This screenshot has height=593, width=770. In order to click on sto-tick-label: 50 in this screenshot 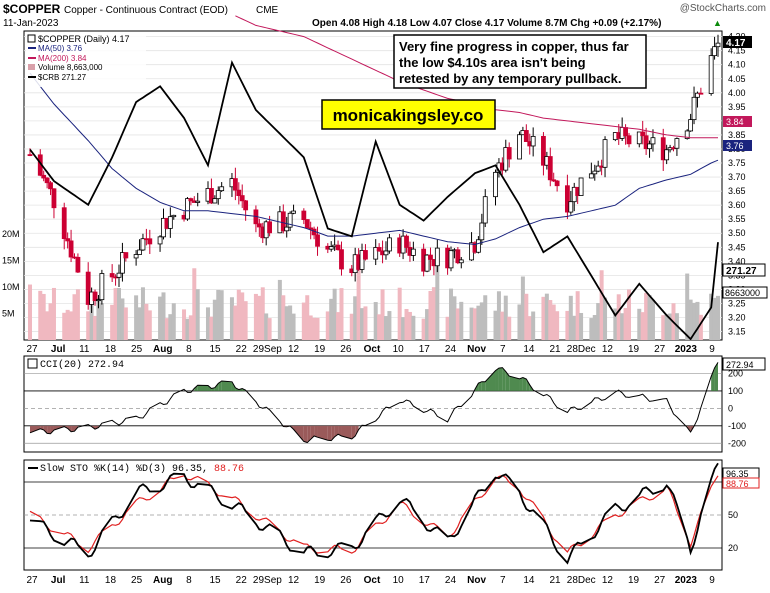, I will do `click(733, 515)`.